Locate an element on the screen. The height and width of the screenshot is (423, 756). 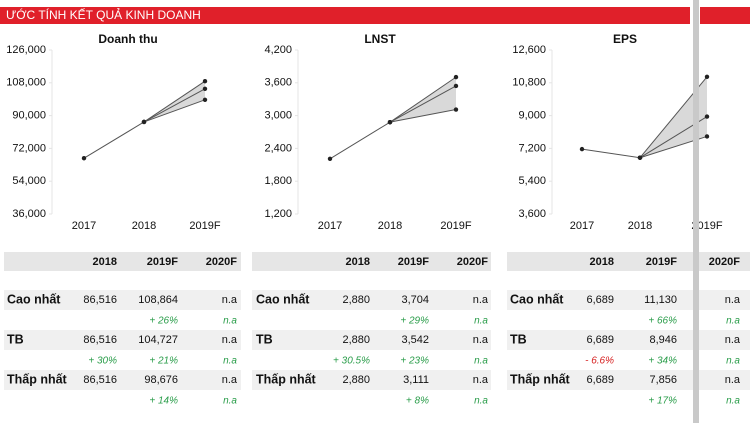
chart-title: EPS is located at coordinates (625, 39).